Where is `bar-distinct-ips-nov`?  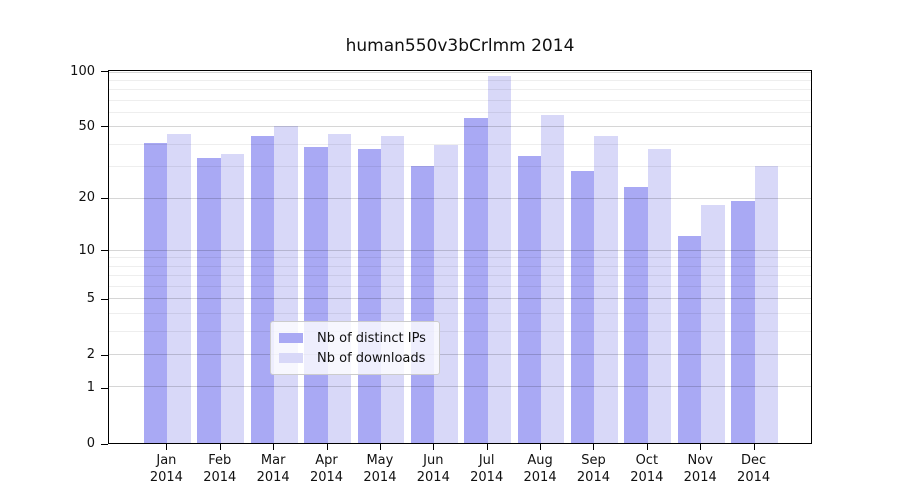
bar-distinct-ips-nov is located at coordinates (689, 339).